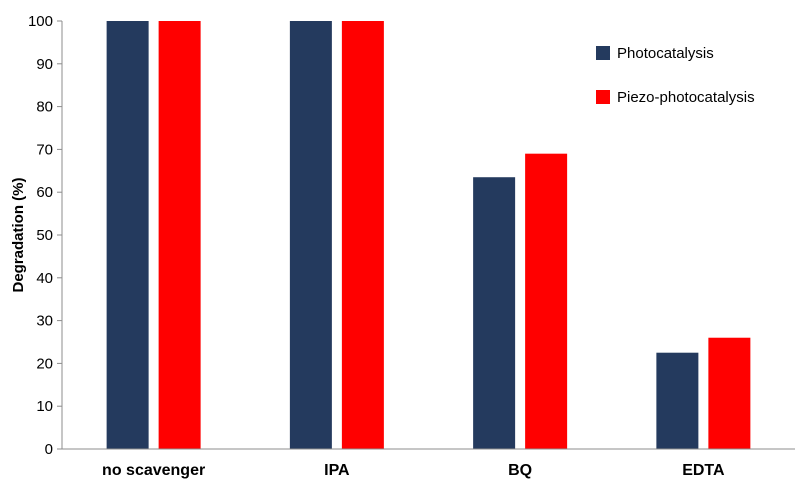 The width and height of the screenshot is (803, 491). I want to click on x-tick-label-no-scavenger: no scavenger, so click(153, 470).